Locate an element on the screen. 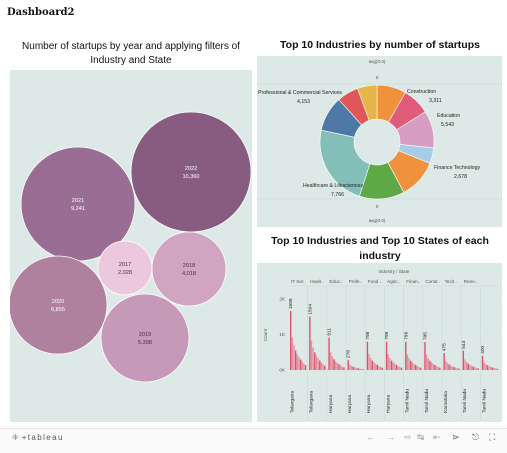 This screenshot has height=453, width=507. industry-header: Const.. is located at coordinates (432, 281).